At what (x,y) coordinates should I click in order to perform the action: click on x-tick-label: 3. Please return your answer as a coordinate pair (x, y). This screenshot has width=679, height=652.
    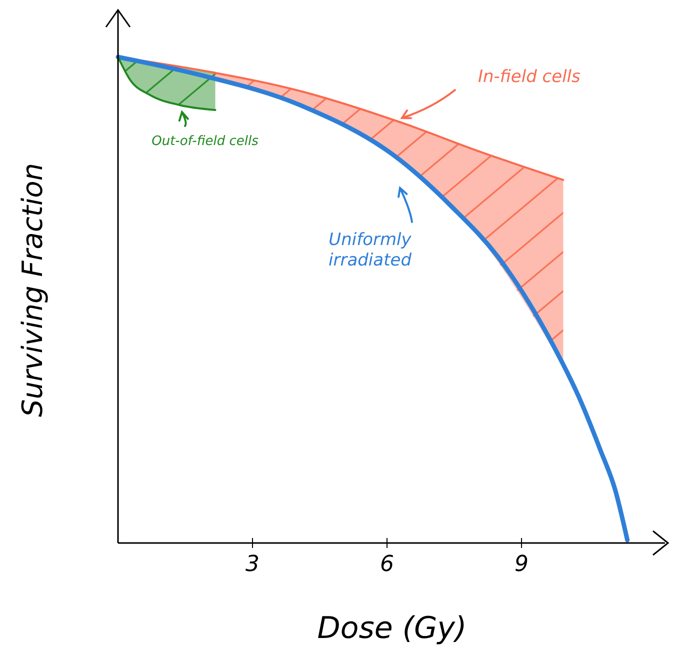
    Looking at the image, I should click on (253, 564).